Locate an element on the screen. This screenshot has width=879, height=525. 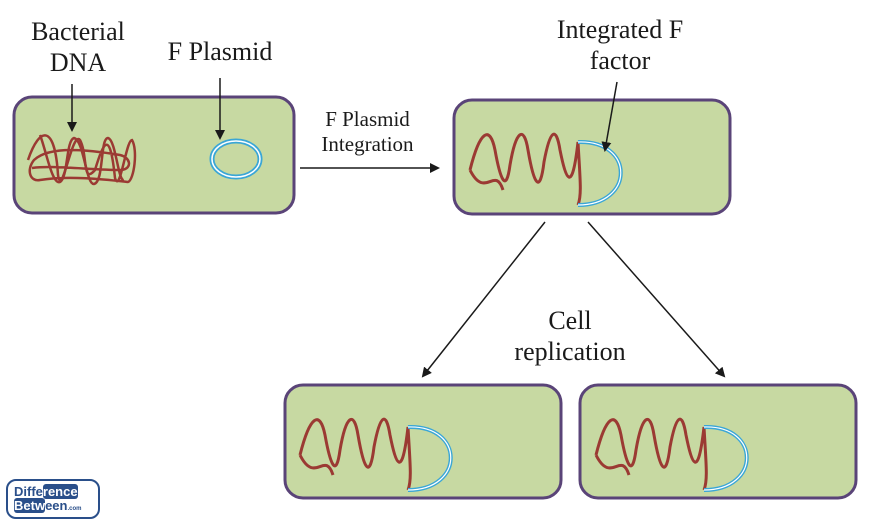
cell-replication-label: Cell replication is located at coordinates (570, 336).